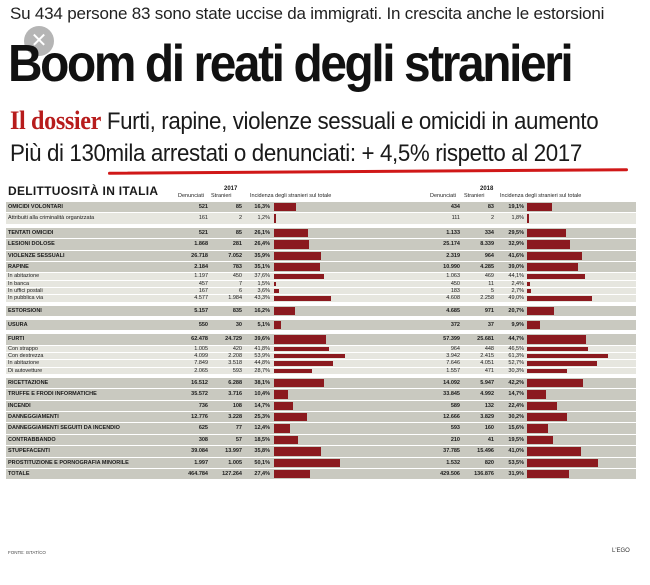  I want to click on percent-2018: 44,7%, so click(516, 339).